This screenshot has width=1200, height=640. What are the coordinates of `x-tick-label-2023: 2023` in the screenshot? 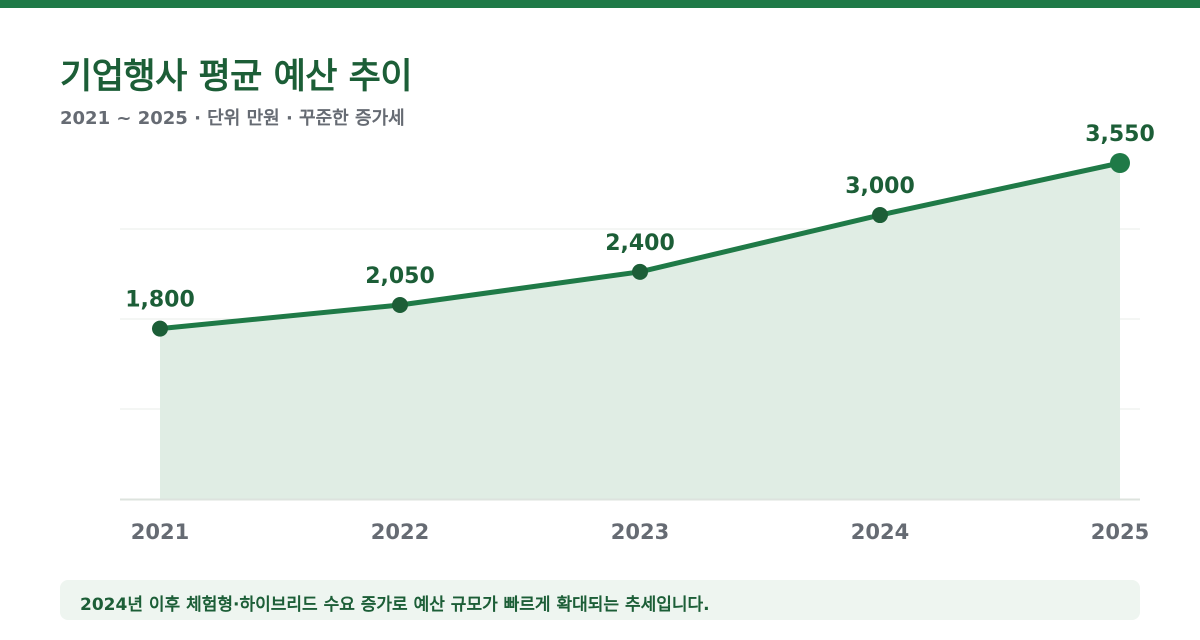 It's located at (640, 532).